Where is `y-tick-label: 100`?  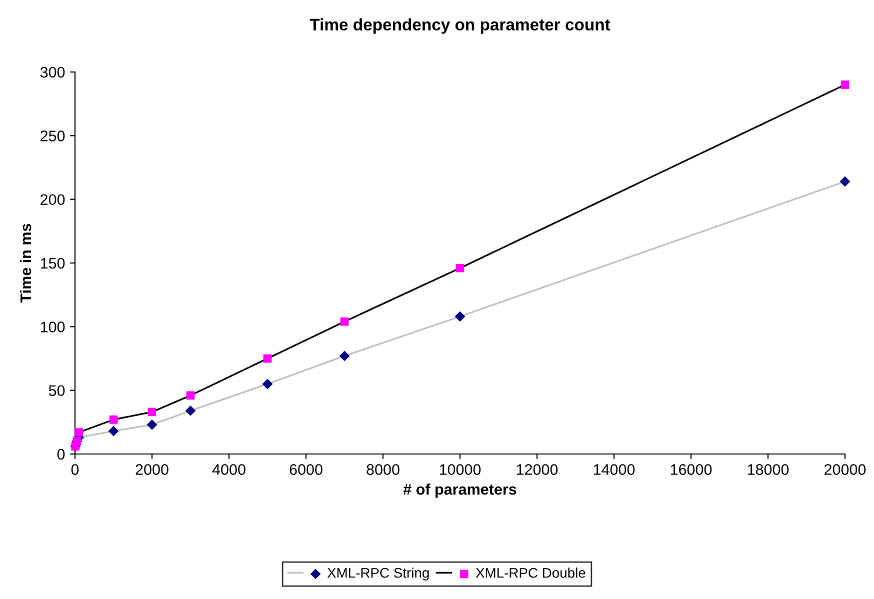
y-tick-label: 100 is located at coordinates (52, 327).